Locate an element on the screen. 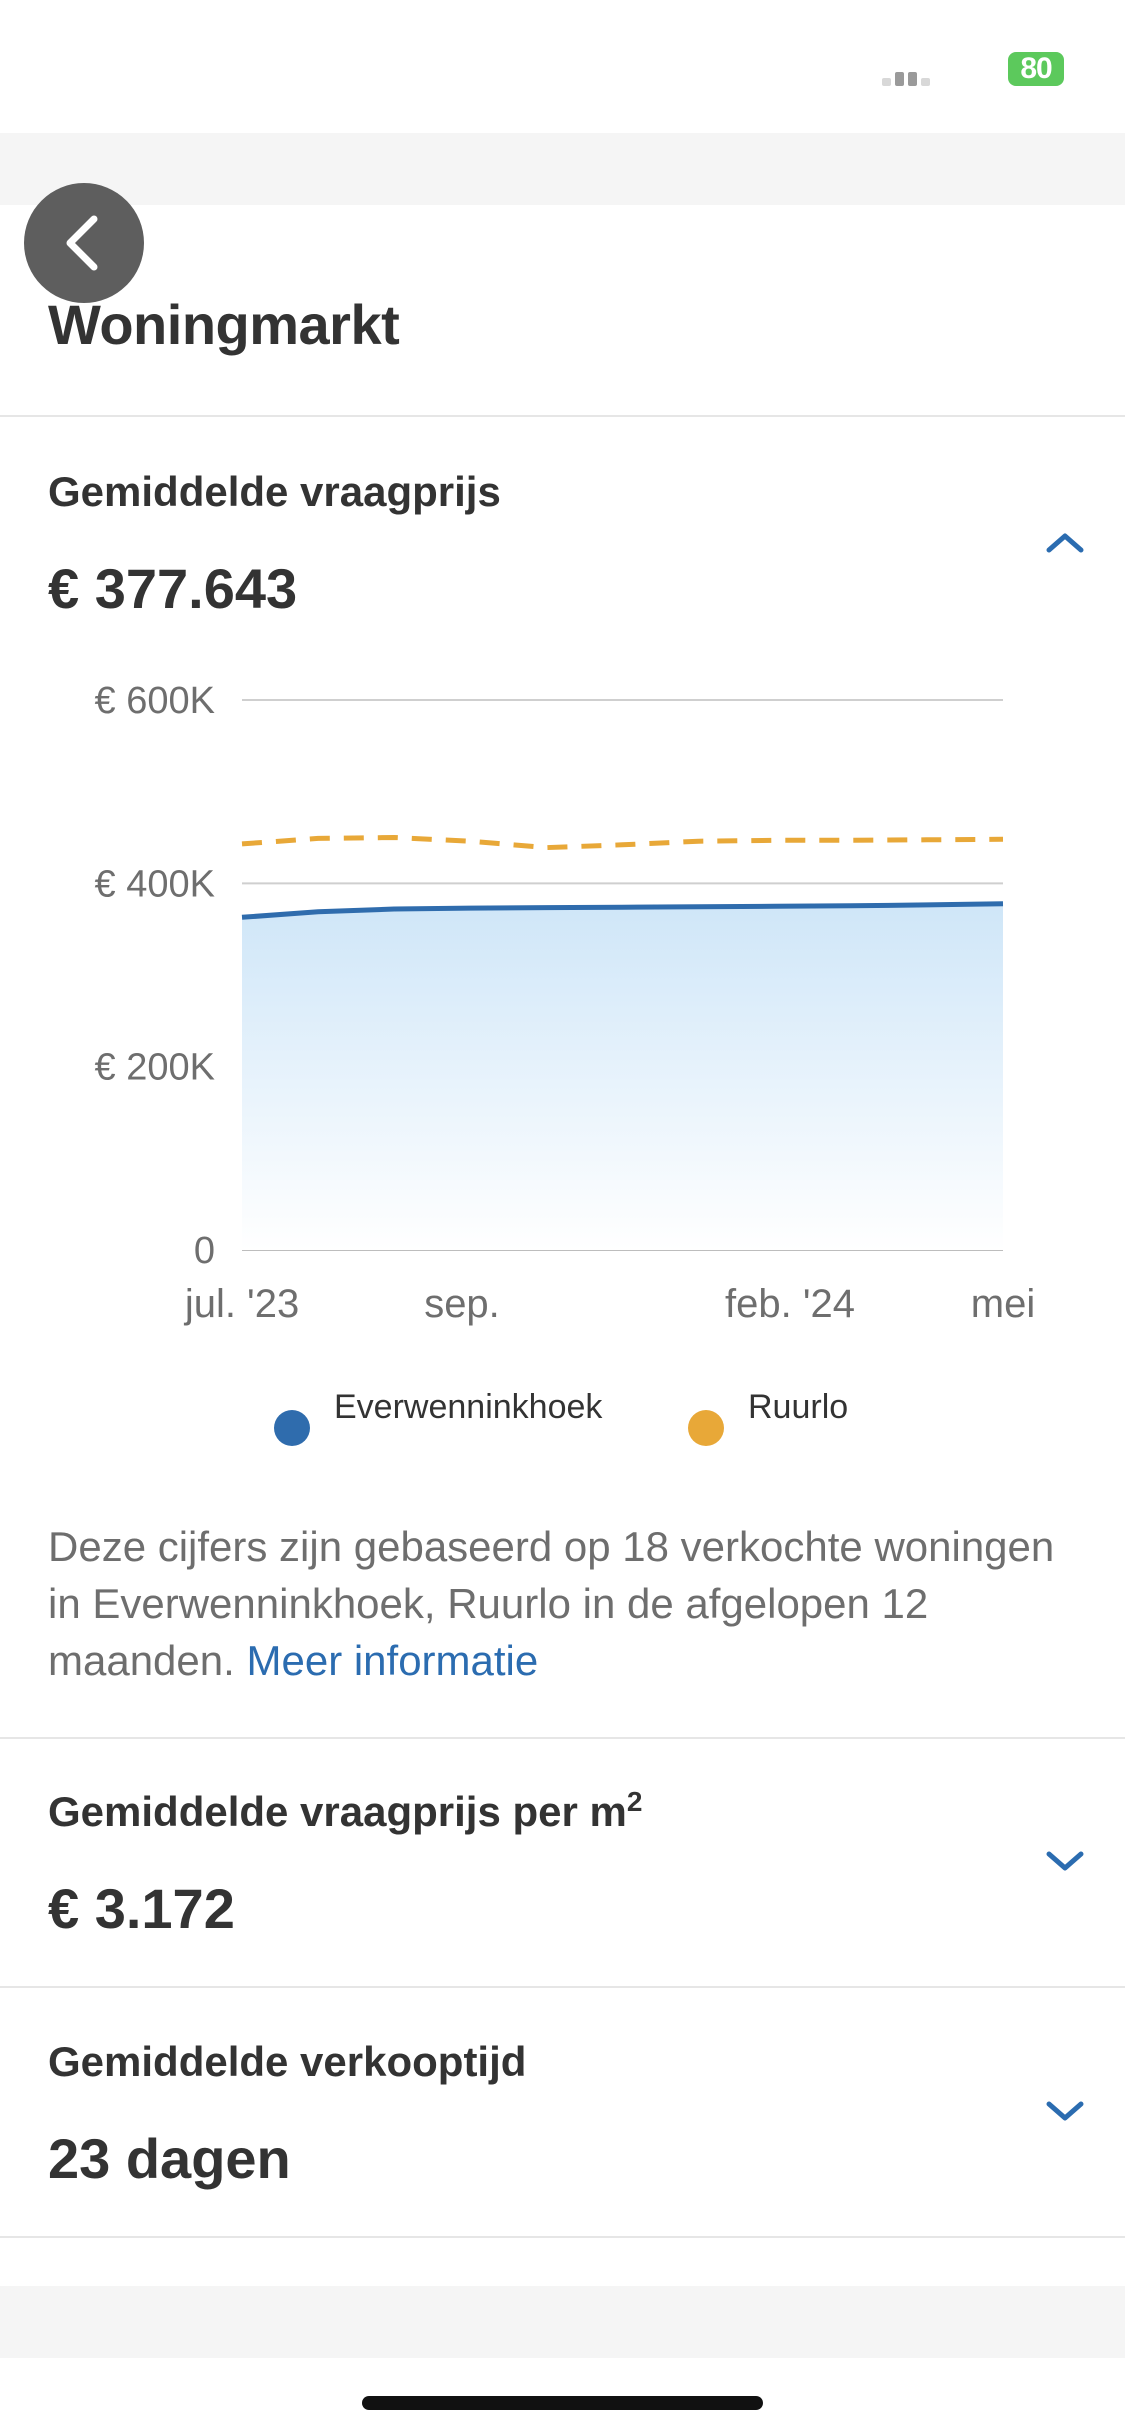 The image size is (1125, 2436). more-info-link: Meer informatie is located at coordinates (392, 1660).